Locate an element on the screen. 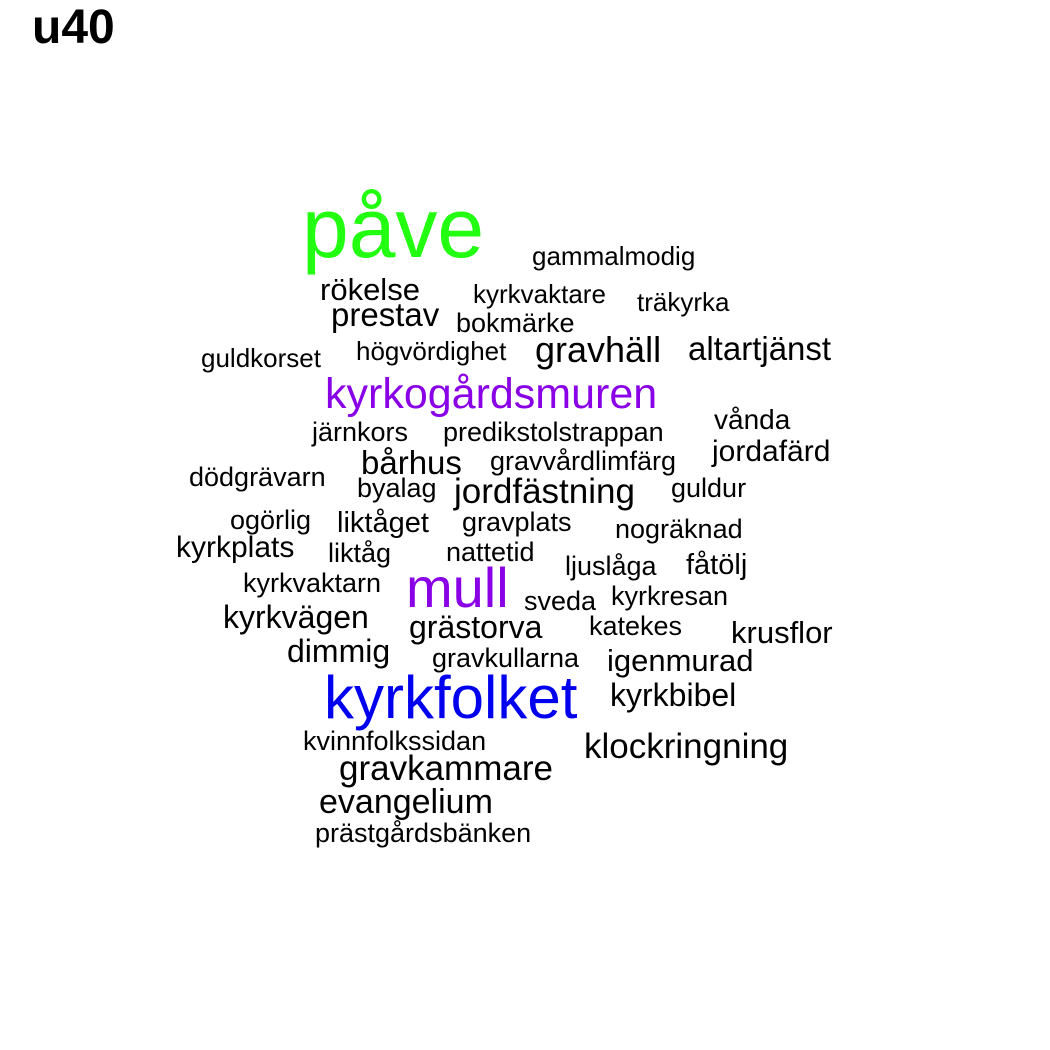 This screenshot has width=1050, height=1050. word-kyrkogardsmuren: kyrkogårdsmuren is located at coordinates (491, 394).